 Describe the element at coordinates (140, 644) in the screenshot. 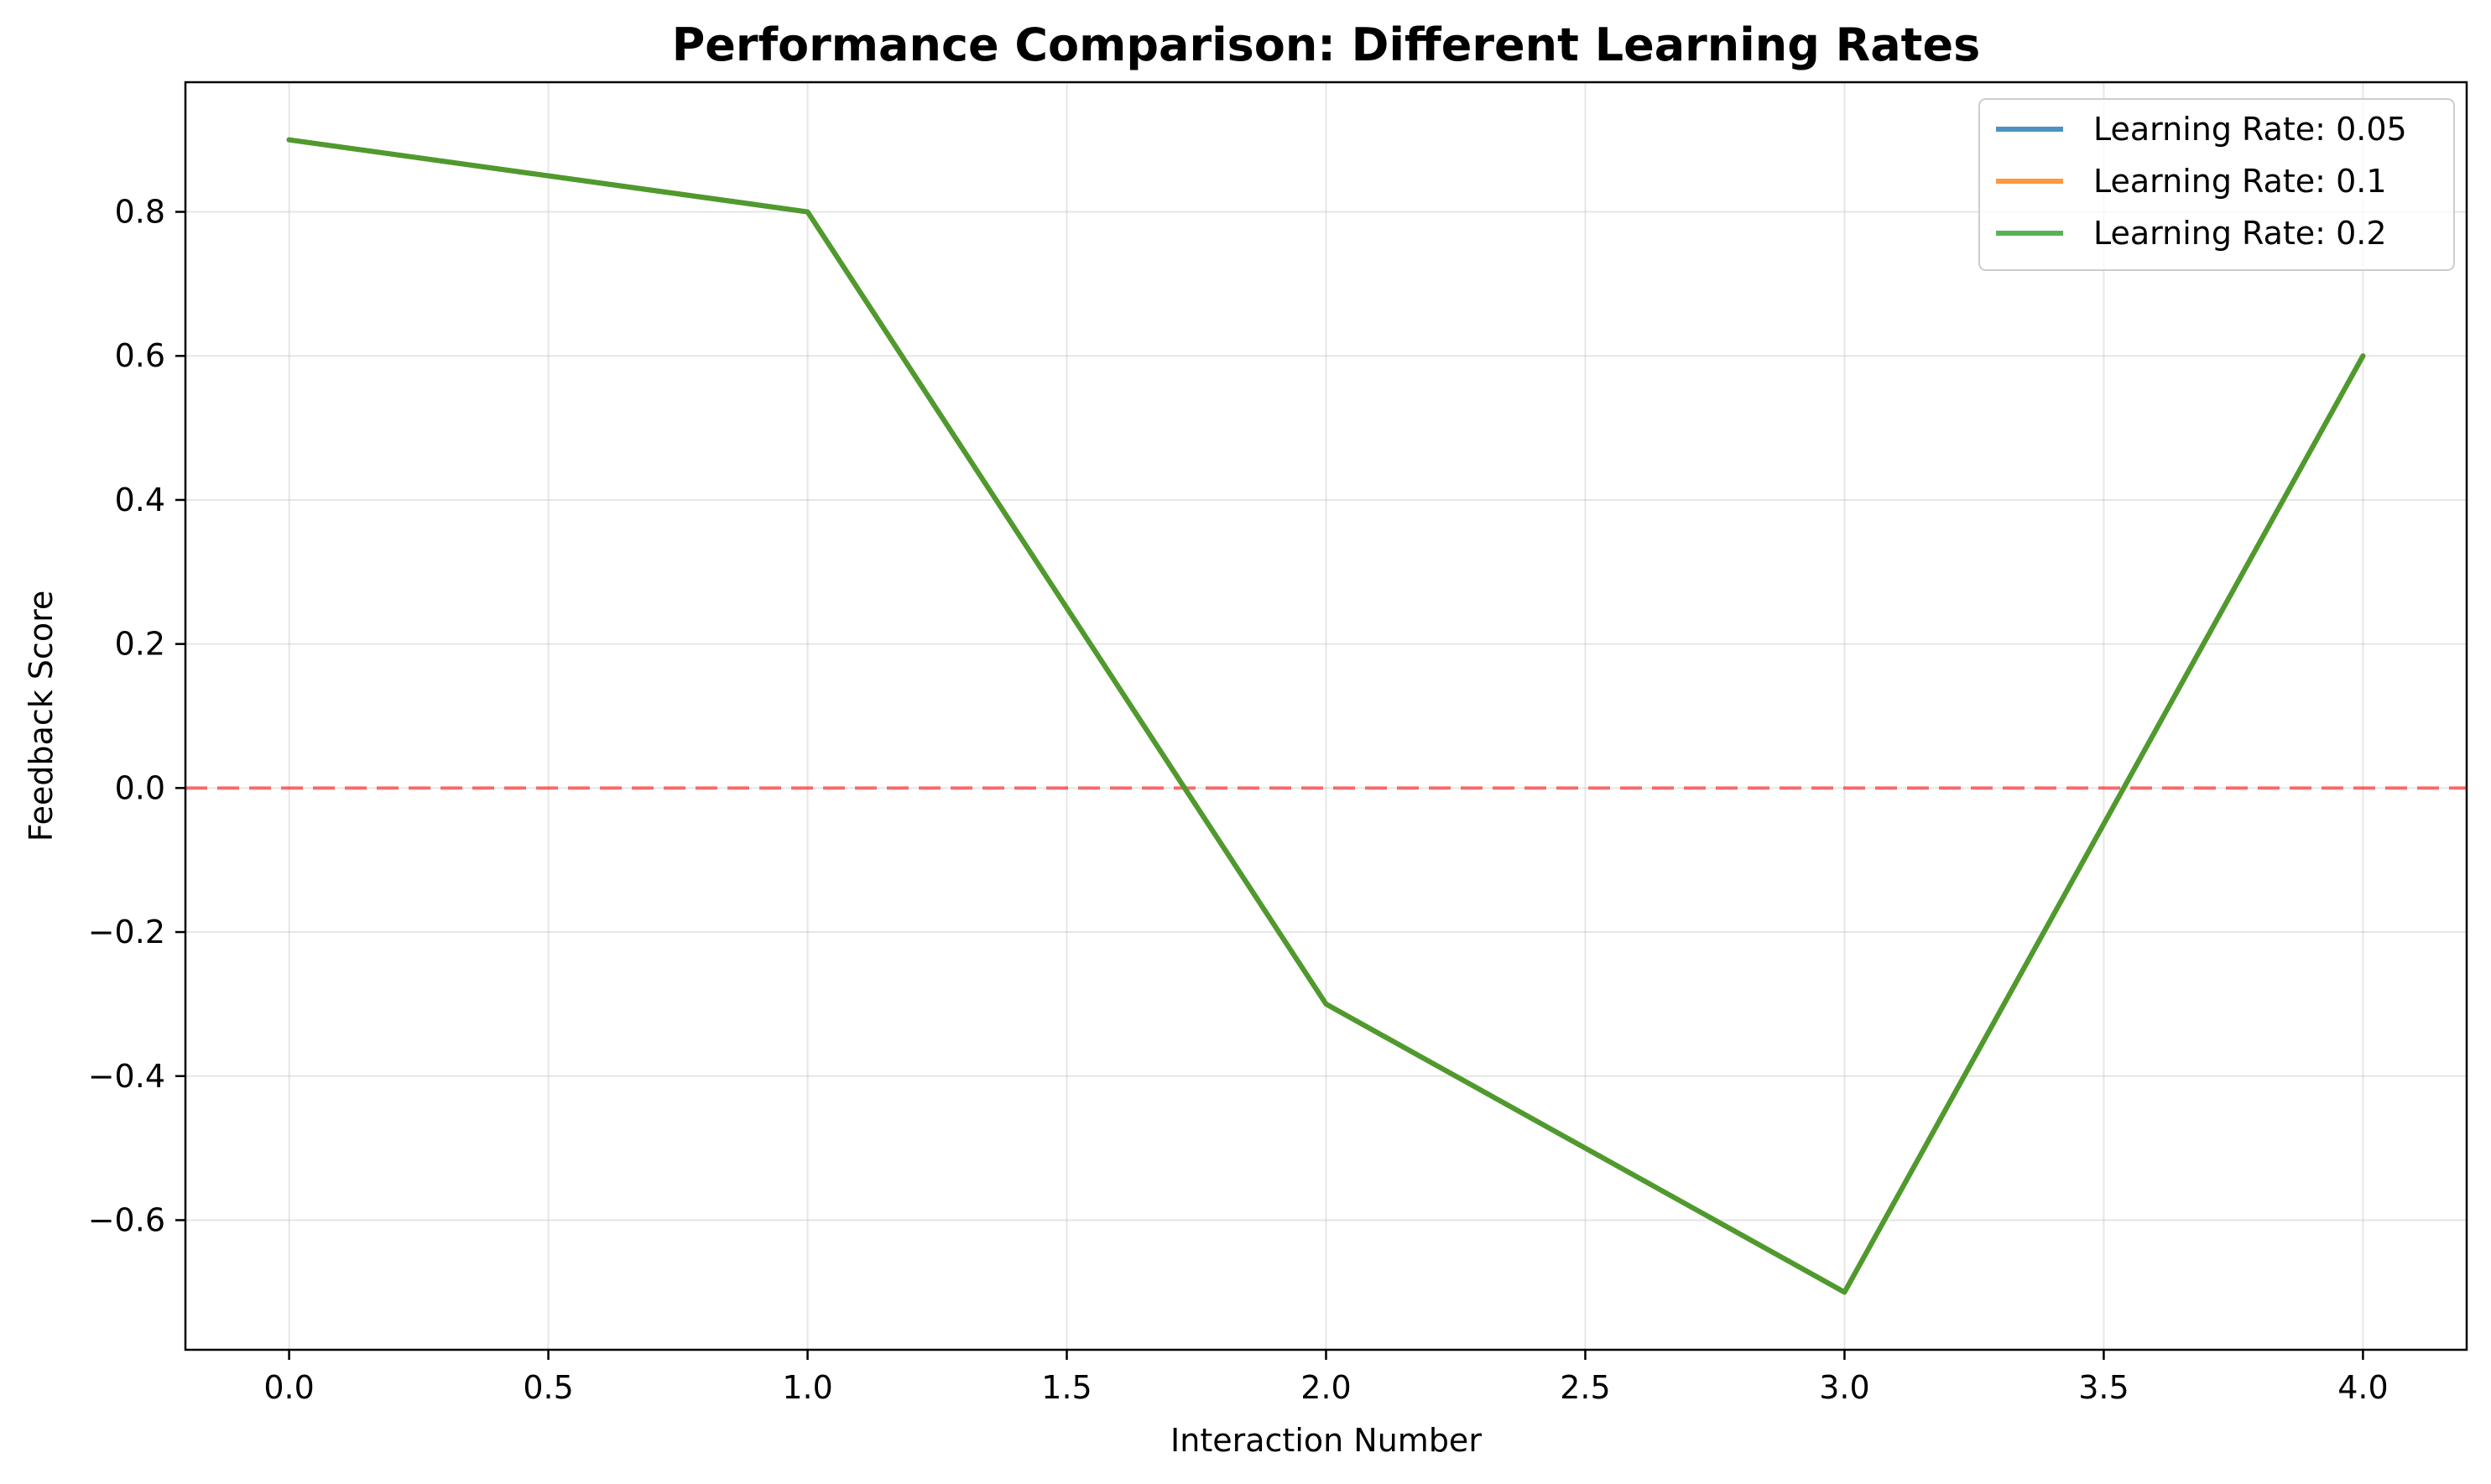

I see `y-tick-label: 0.2` at that location.